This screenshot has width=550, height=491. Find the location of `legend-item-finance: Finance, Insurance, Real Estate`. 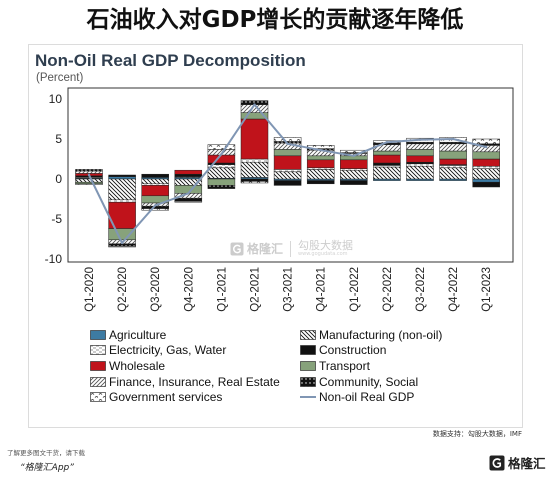

legend-item-finance: Finance, Insurance, Real Estate is located at coordinates (195, 382).